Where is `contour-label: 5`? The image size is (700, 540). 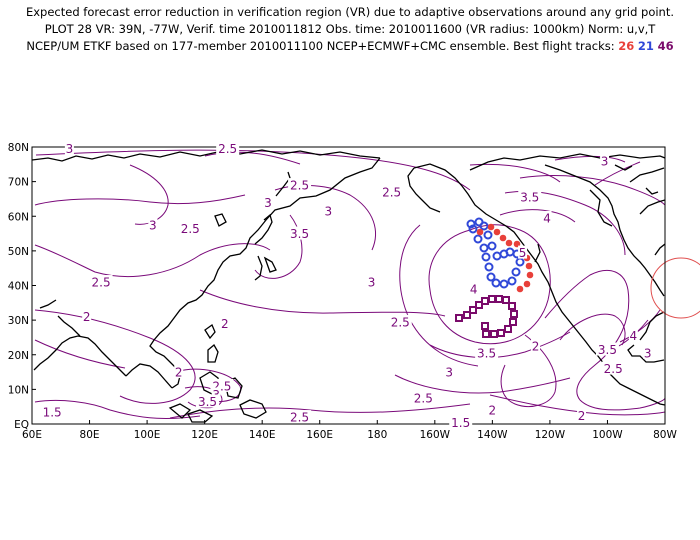 contour-label: 5 is located at coordinates (523, 253).